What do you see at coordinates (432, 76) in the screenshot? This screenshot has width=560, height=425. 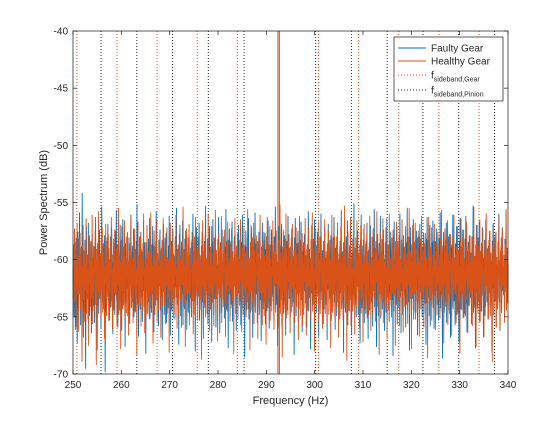 I see `legend-label-sideband-gear-main: f` at bounding box center [432, 76].